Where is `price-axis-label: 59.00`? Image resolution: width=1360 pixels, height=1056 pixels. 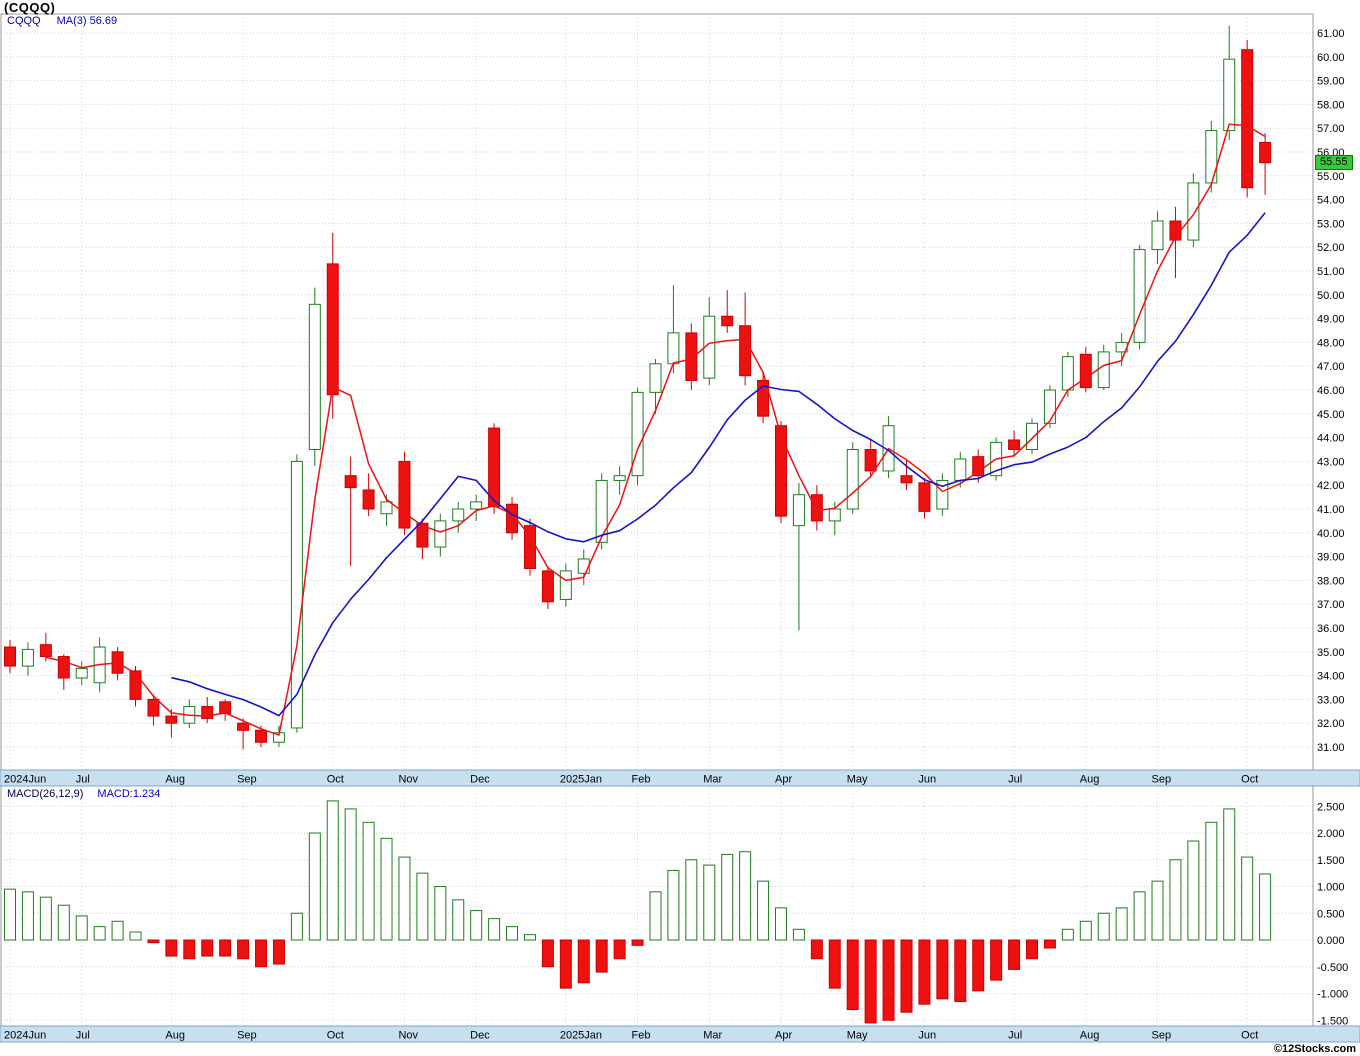 price-axis-label: 59.00 is located at coordinates (1331, 82).